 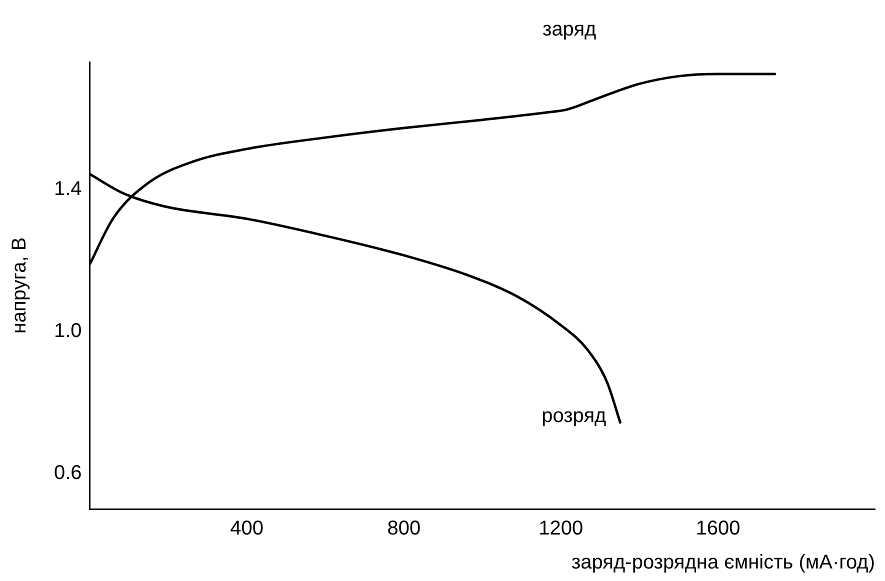 I want to click on y-tick-label: 1.0, so click(x=68, y=331).